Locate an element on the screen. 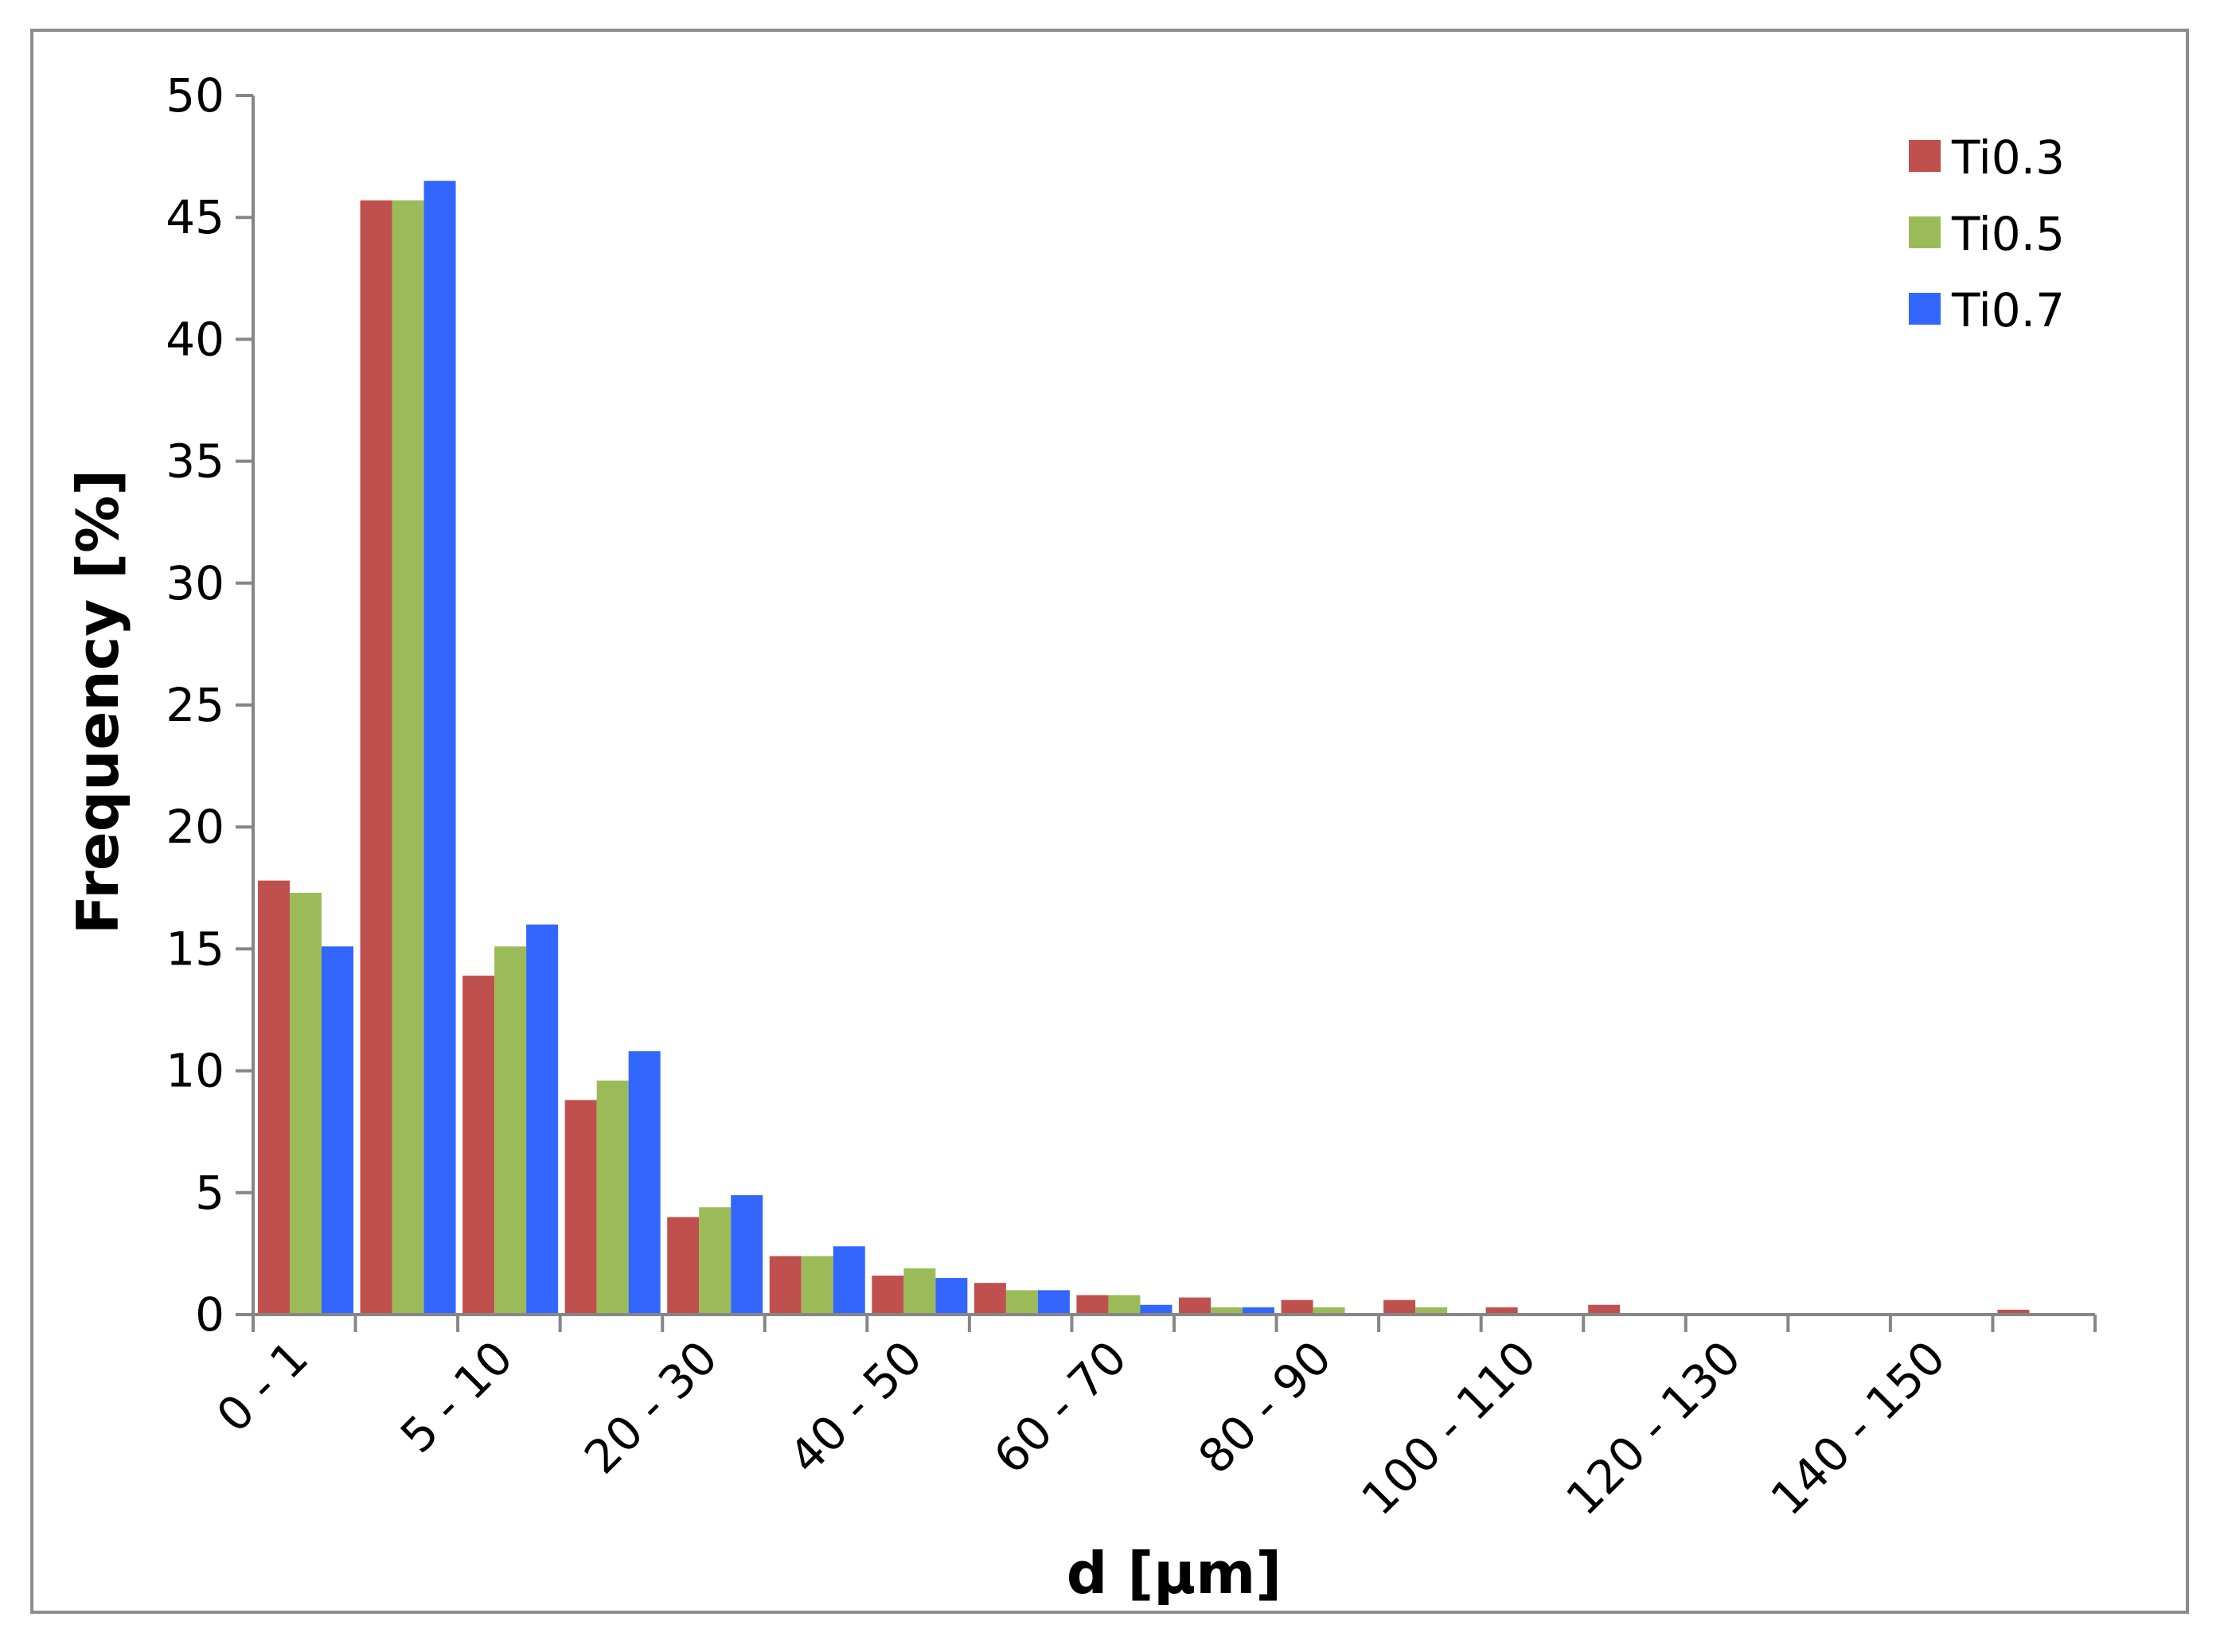 The width and height of the screenshot is (2224, 1652). x-tick-label-40-50: 40 - 50 is located at coordinates (855, 1407).